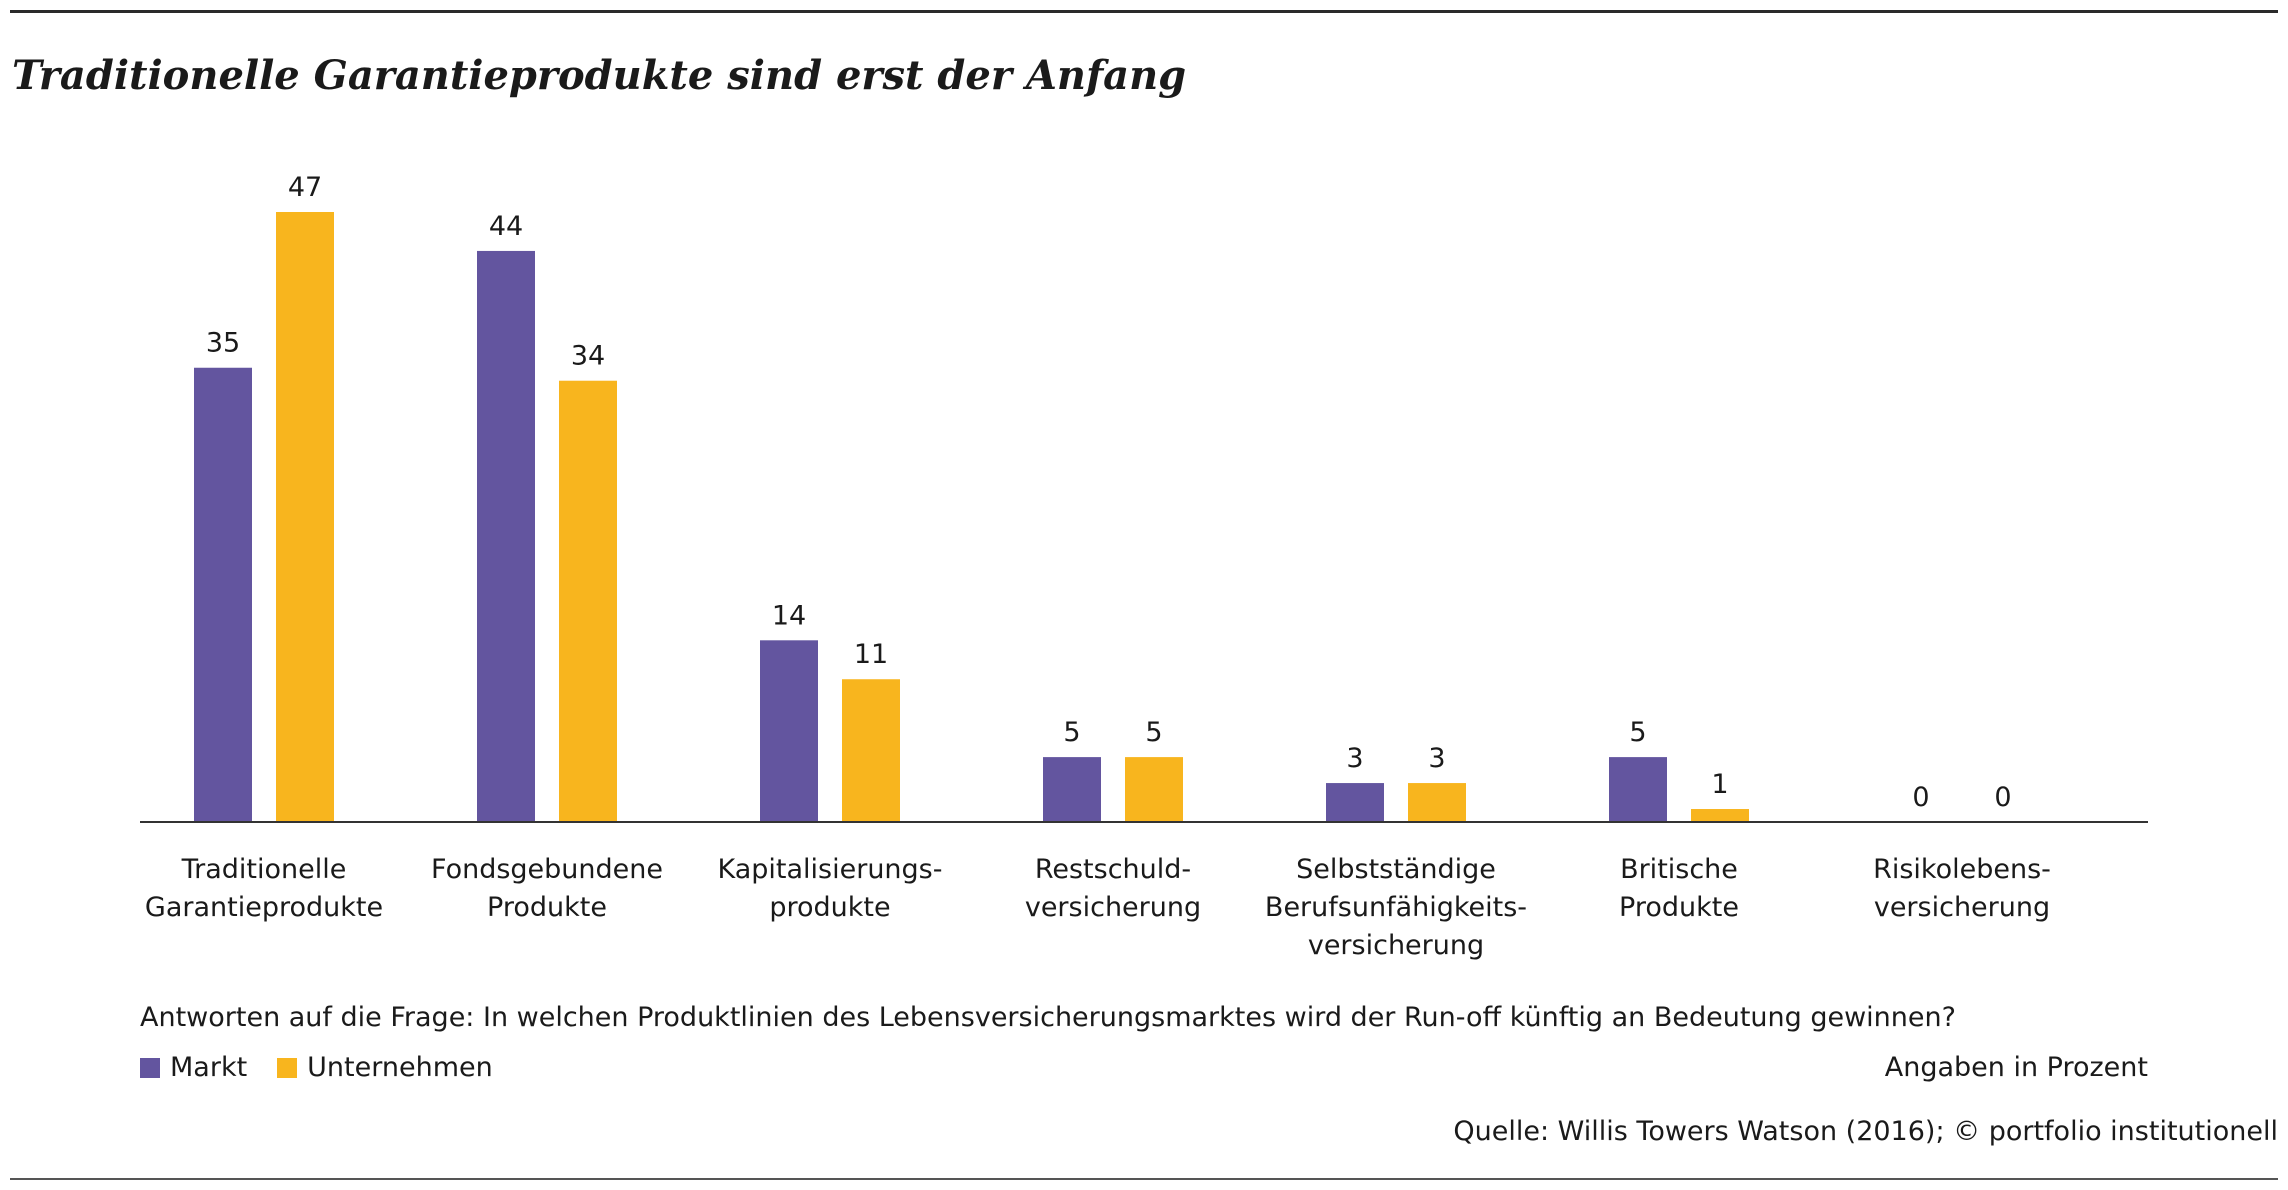  I want to click on unit-note: Angaben in Prozent, so click(2016, 1067).